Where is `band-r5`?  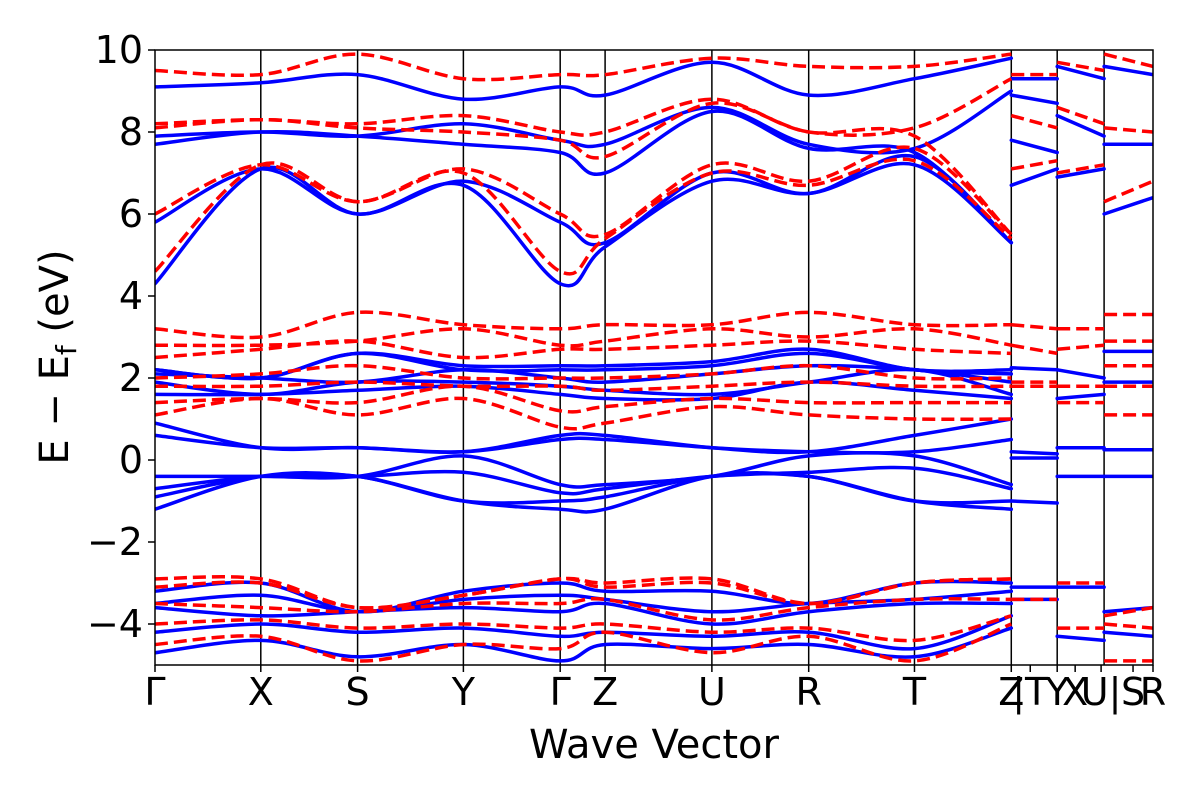
band-r5 is located at coordinates (583, 592).